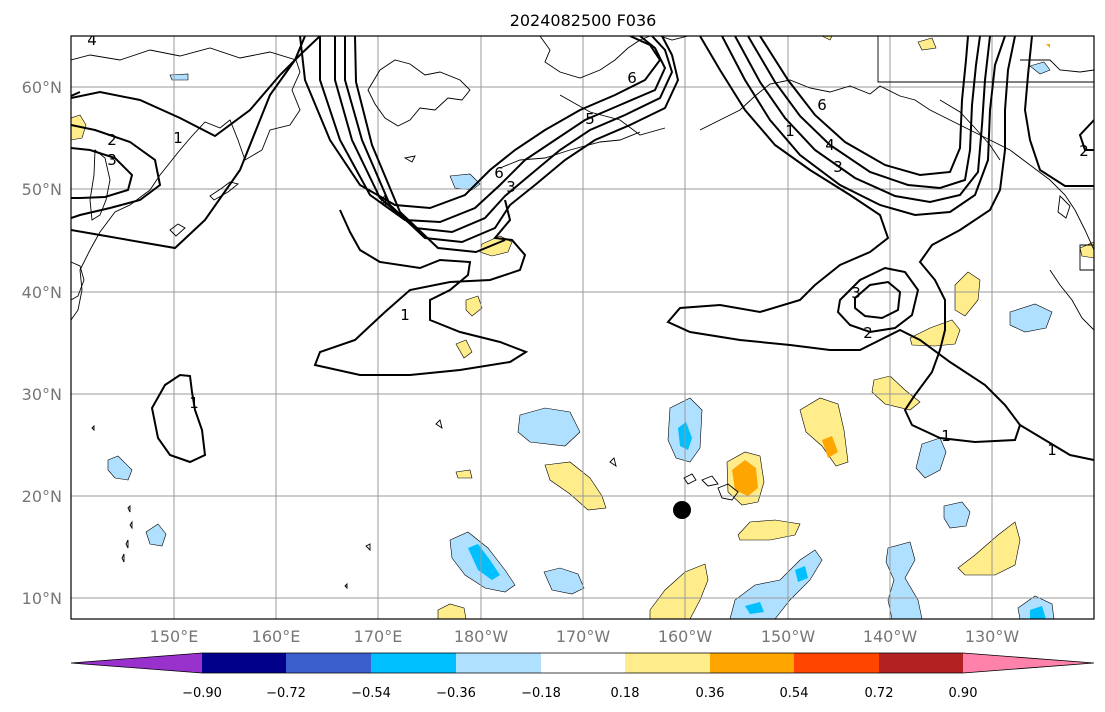  I want to click on colorbar-tick-label: −0.54, so click(371, 693).